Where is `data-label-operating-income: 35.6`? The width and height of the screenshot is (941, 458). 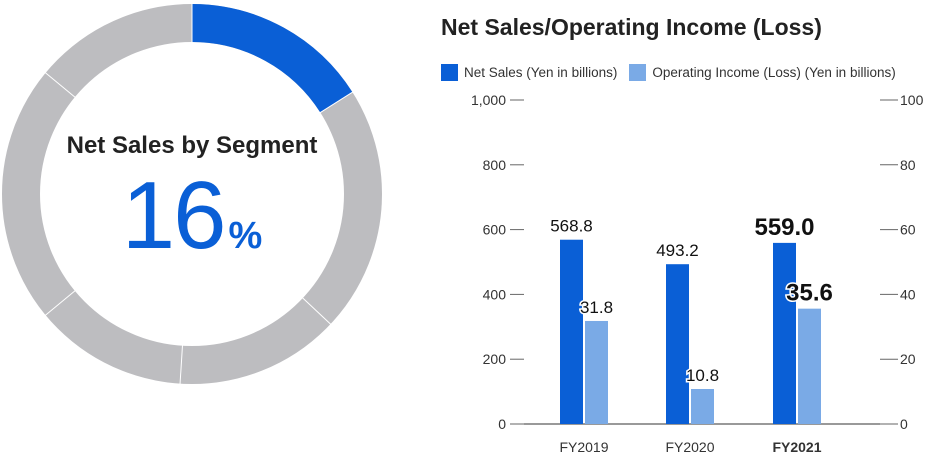 data-label-operating-income: 35.6 is located at coordinates (809, 293).